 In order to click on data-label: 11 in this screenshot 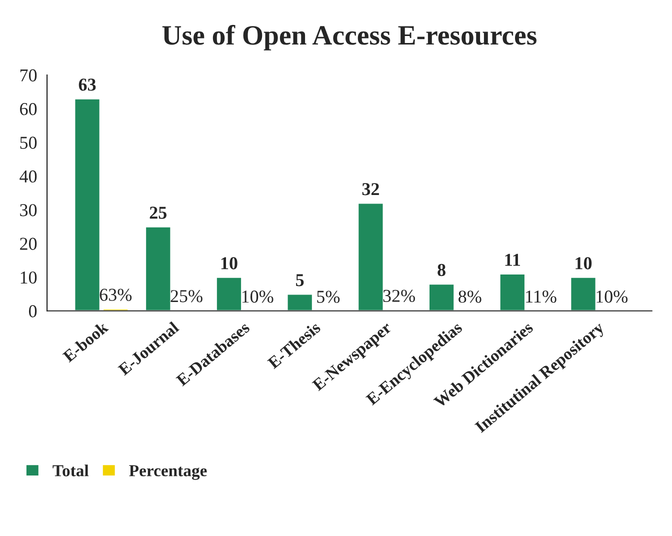, I will do `click(512, 260)`.